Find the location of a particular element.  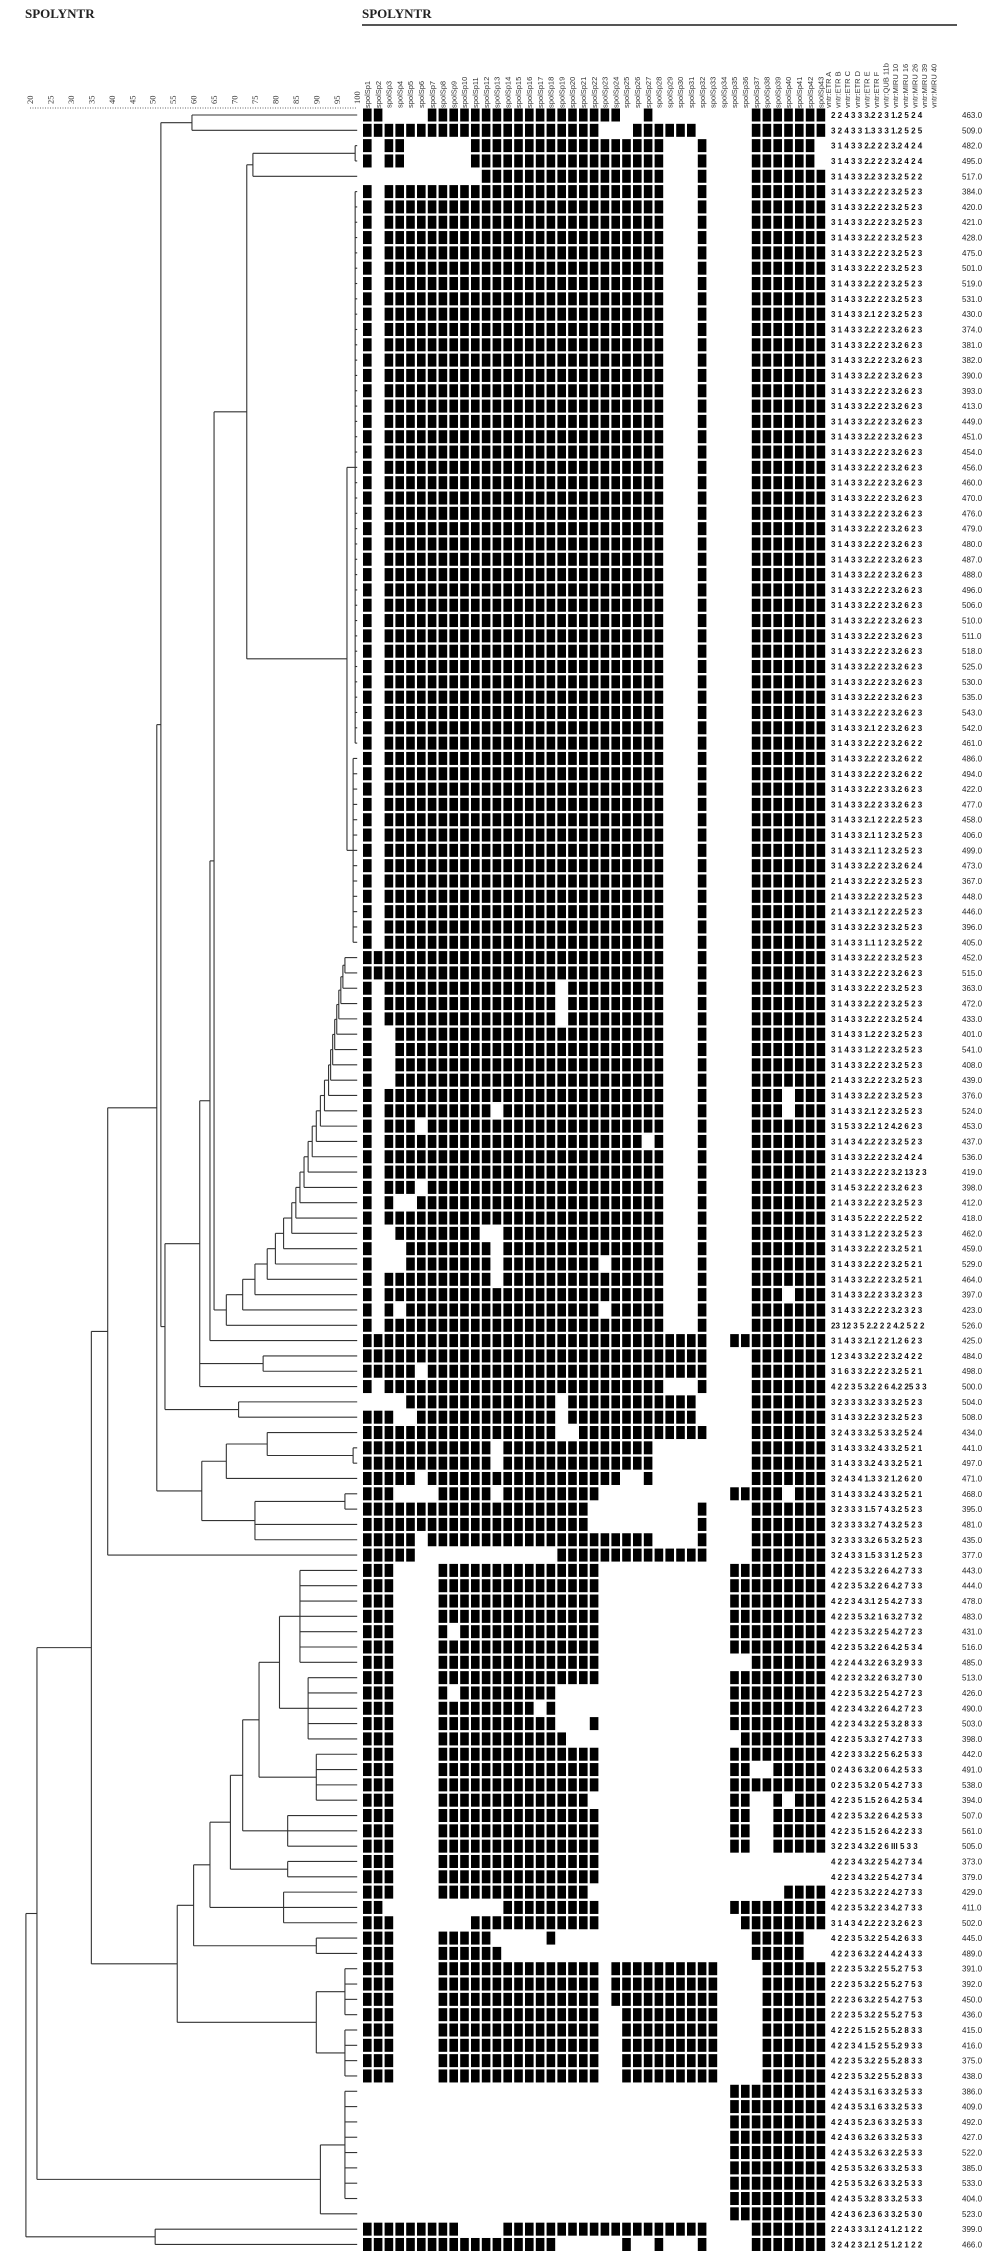

spacer-header: spolSp34 is located at coordinates (723, 92).